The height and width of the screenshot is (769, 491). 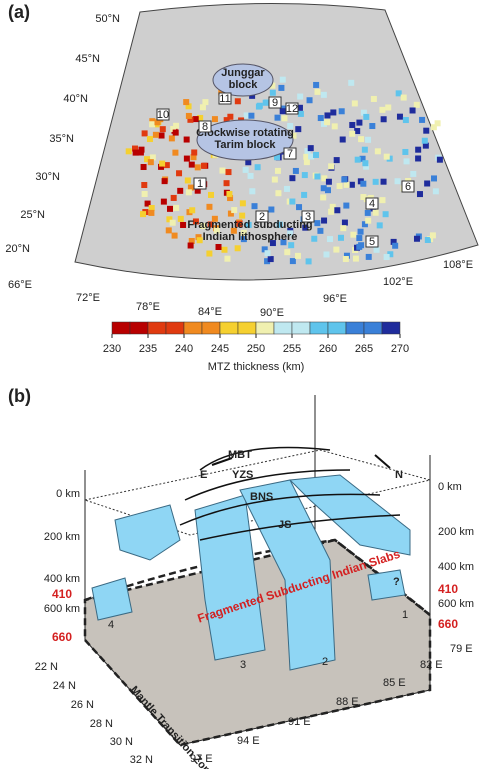 What do you see at coordinates (400, 349) in the screenshot?
I see `colorbar-tick-label: 270` at bounding box center [400, 349].